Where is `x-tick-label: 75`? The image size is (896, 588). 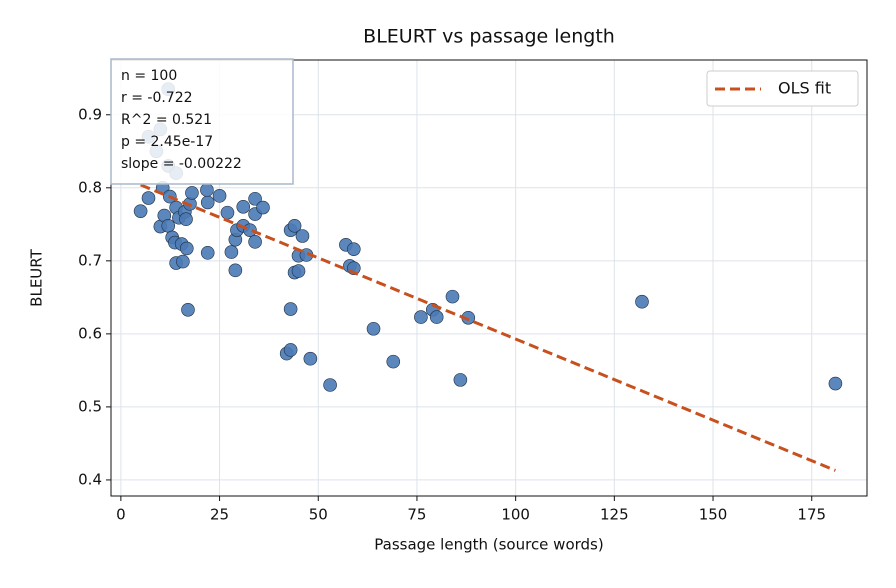 x-tick-label: 75 is located at coordinates (416, 515).